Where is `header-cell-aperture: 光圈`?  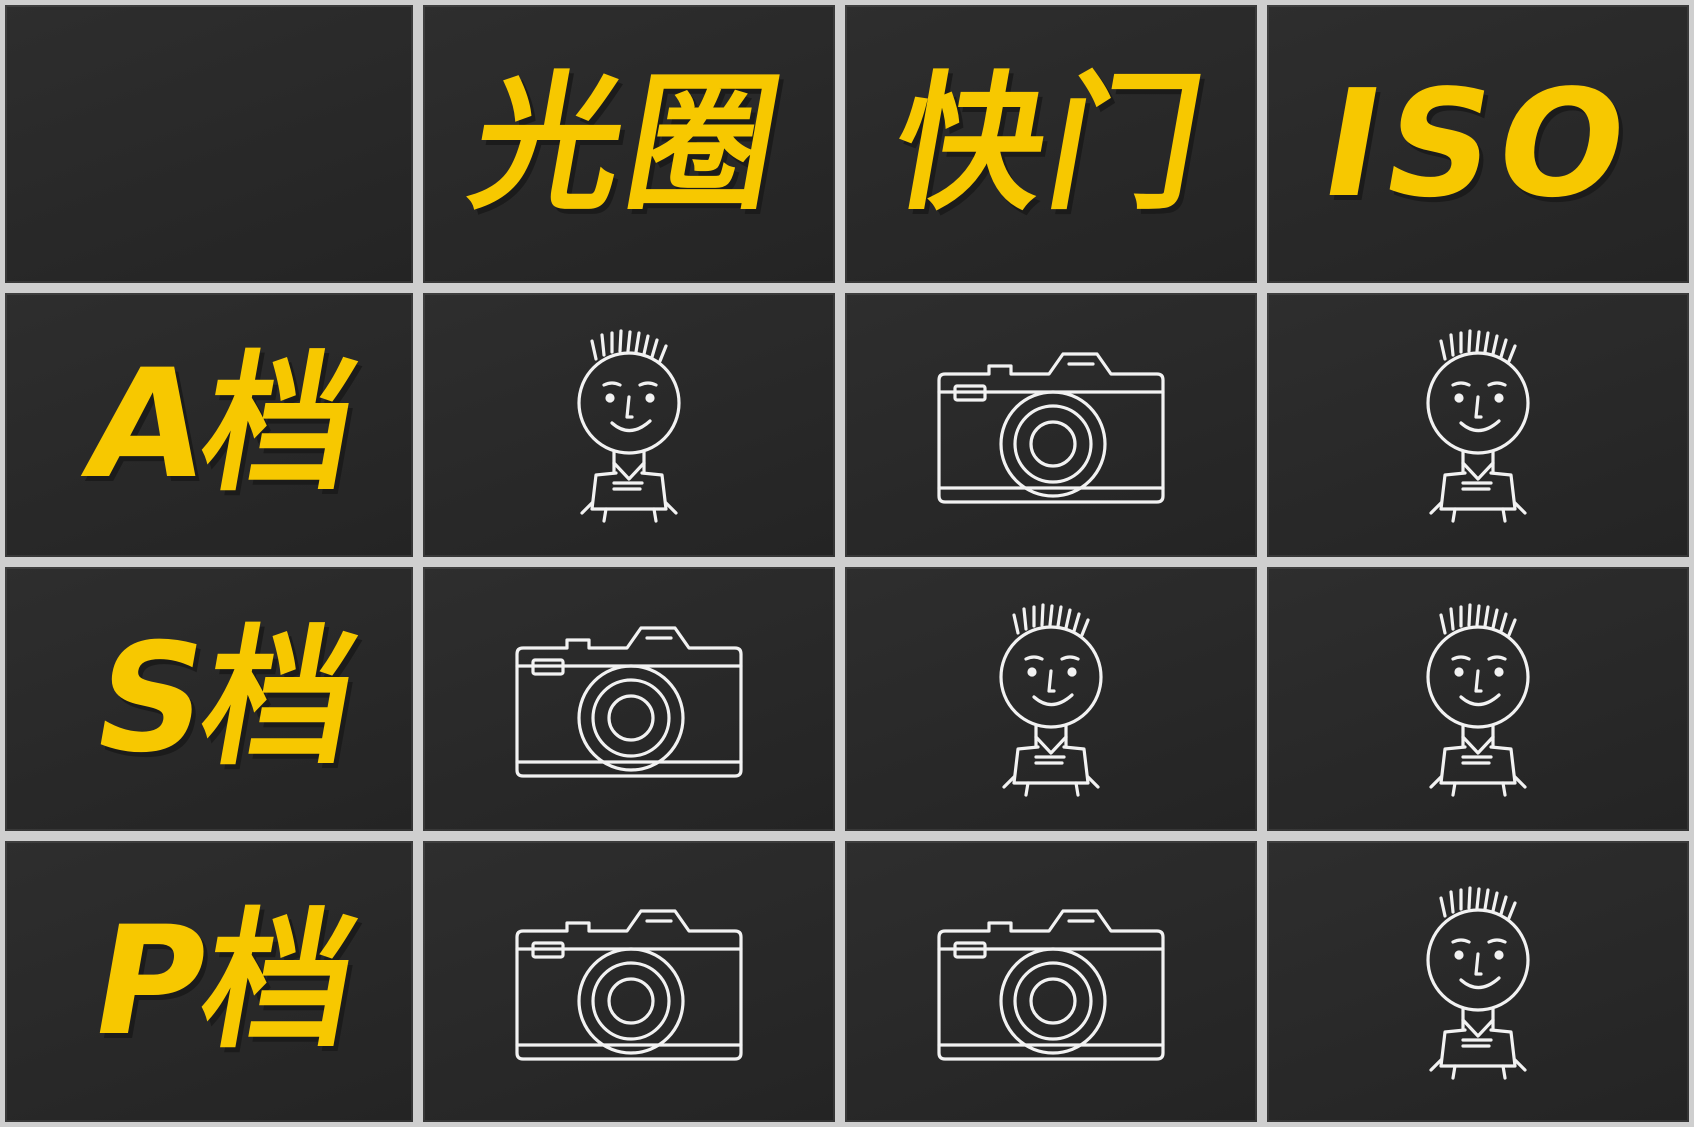
header-cell-aperture: 光圈 is located at coordinates (629, 146).